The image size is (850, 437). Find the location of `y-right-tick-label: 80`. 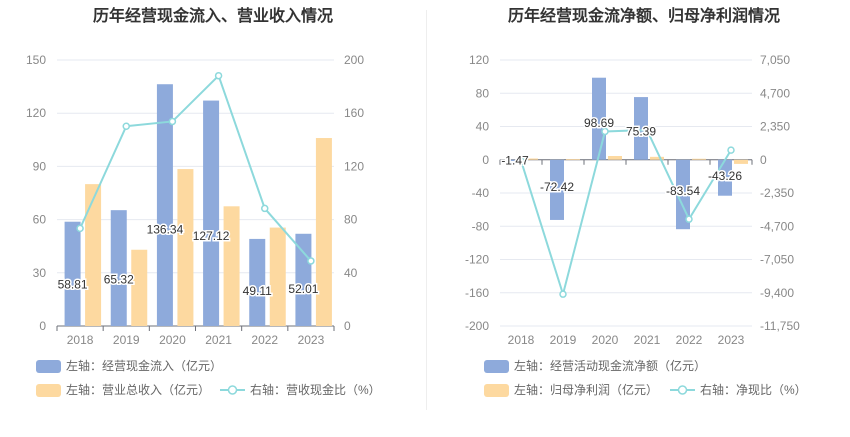

y-right-tick-label: 80 is located at coordinates (351, 220).